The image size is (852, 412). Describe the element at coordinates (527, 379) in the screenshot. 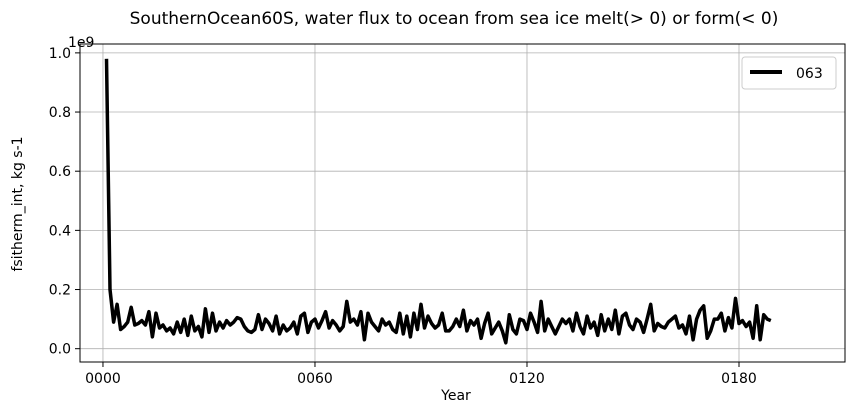

I see `x-tick-label: 0120` at that location.